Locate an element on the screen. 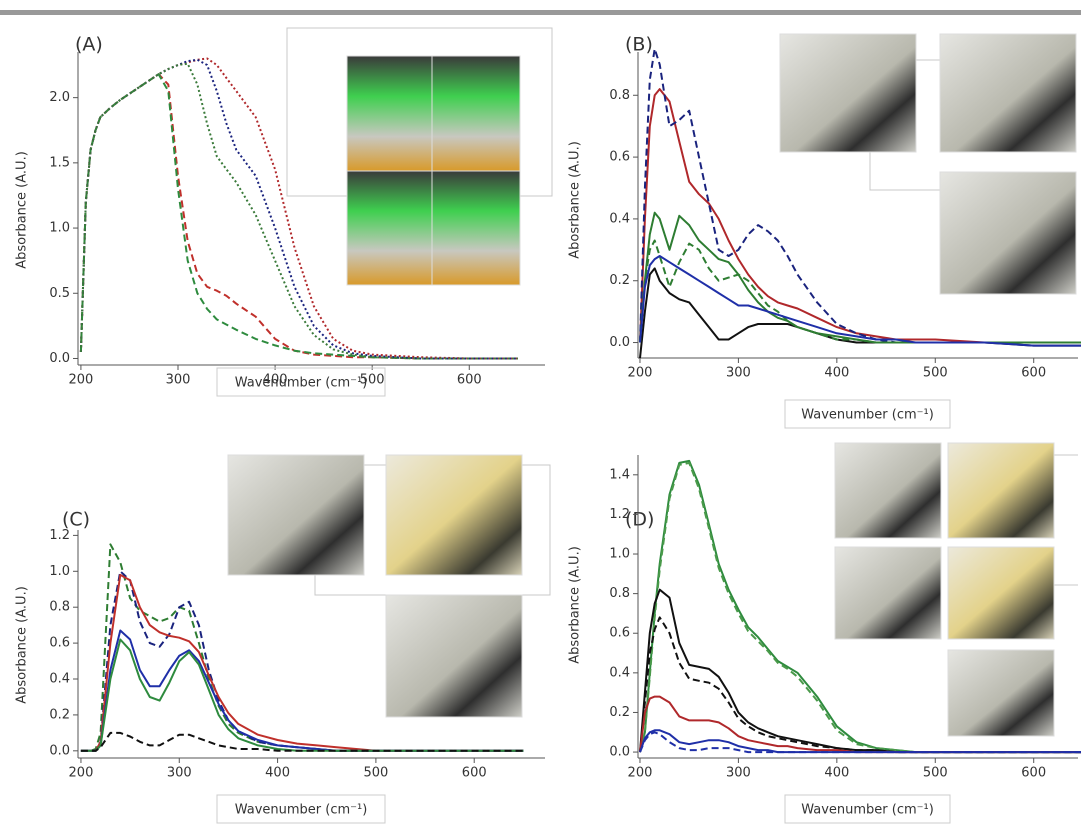 The image size is (1081, 825). panel-label: (C) is located at coordinates (76, 520).